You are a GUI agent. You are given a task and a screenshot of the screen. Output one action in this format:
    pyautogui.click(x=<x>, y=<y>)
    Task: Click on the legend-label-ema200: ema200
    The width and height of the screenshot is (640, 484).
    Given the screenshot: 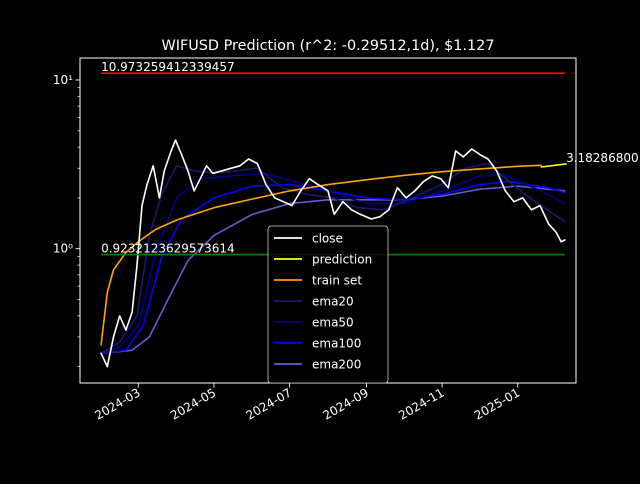 What is the action you would take?
    pyautogui.click(x=336, y=365)
    